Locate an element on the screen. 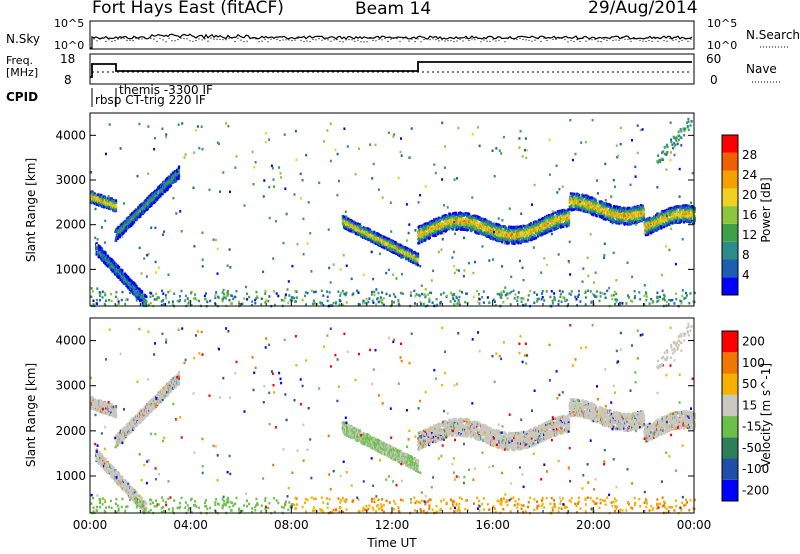 Image resolution: width=800 pixels, height=554 pixels. freq-tick-top: 18 is located at coordinates (67, 59).